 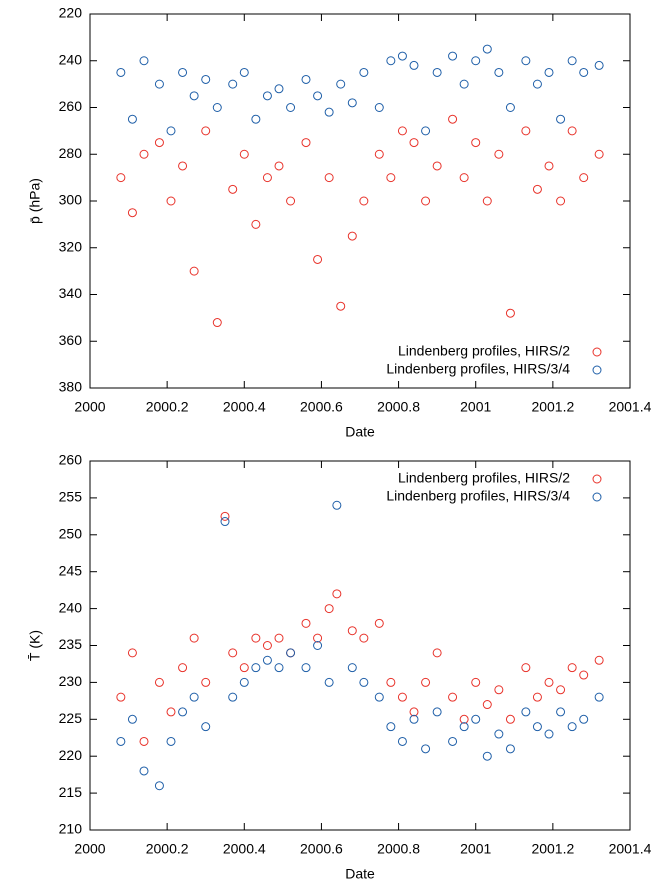 What do you see at coordinates (89, 849) in the screenshot?
I see `x-tick-label: 2000` at bounding box center [89, 849].